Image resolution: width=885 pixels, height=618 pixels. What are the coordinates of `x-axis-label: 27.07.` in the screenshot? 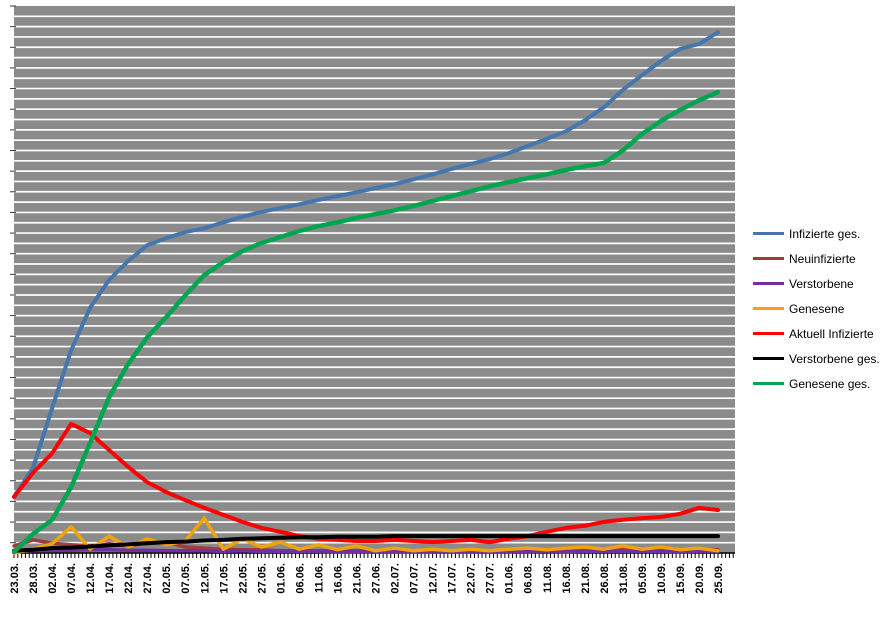 It's located at (491, 578).